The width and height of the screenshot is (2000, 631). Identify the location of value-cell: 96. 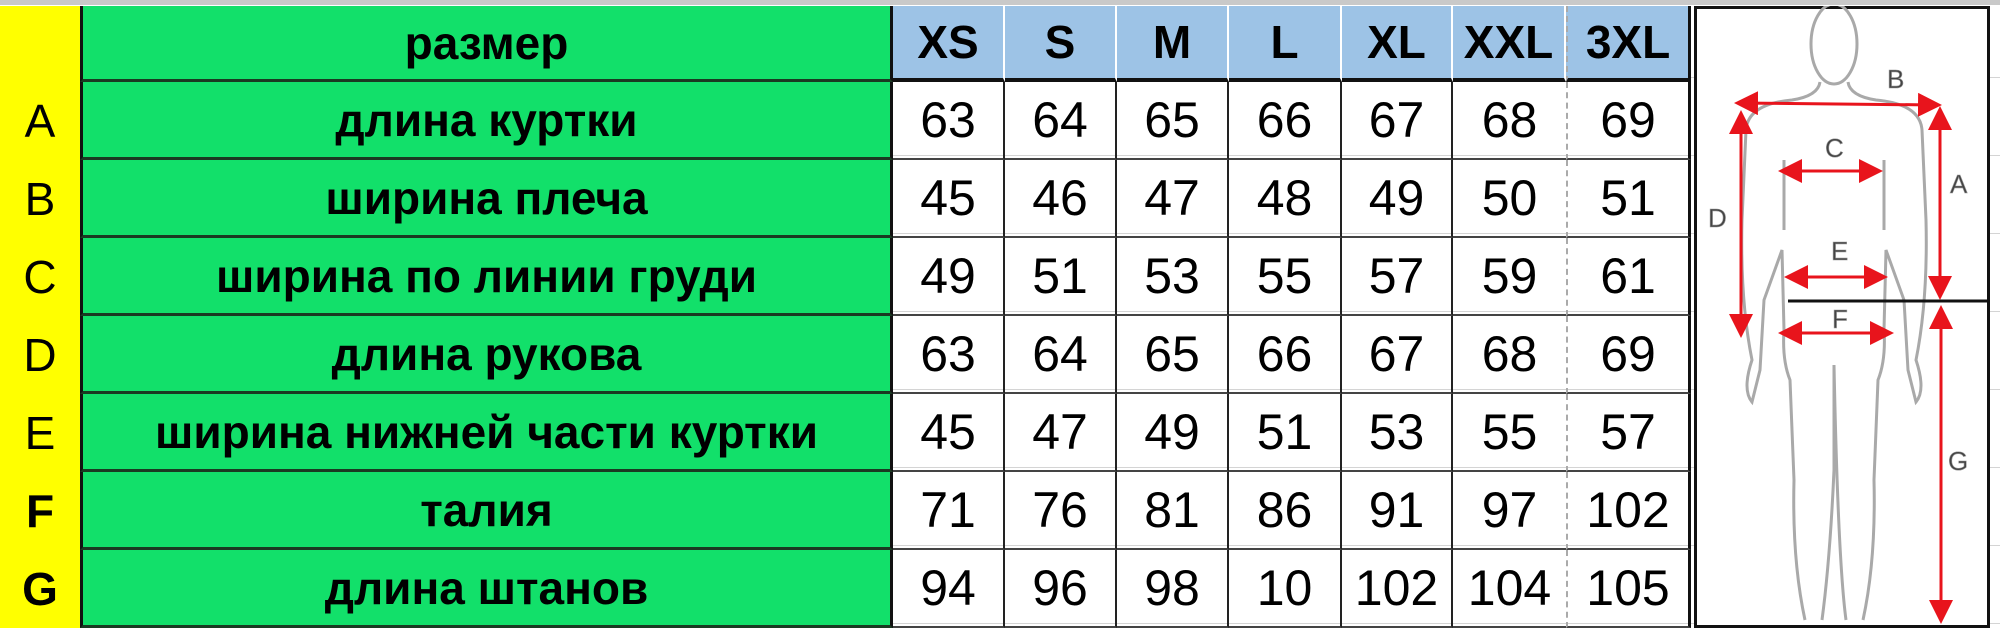
(1061, 589).